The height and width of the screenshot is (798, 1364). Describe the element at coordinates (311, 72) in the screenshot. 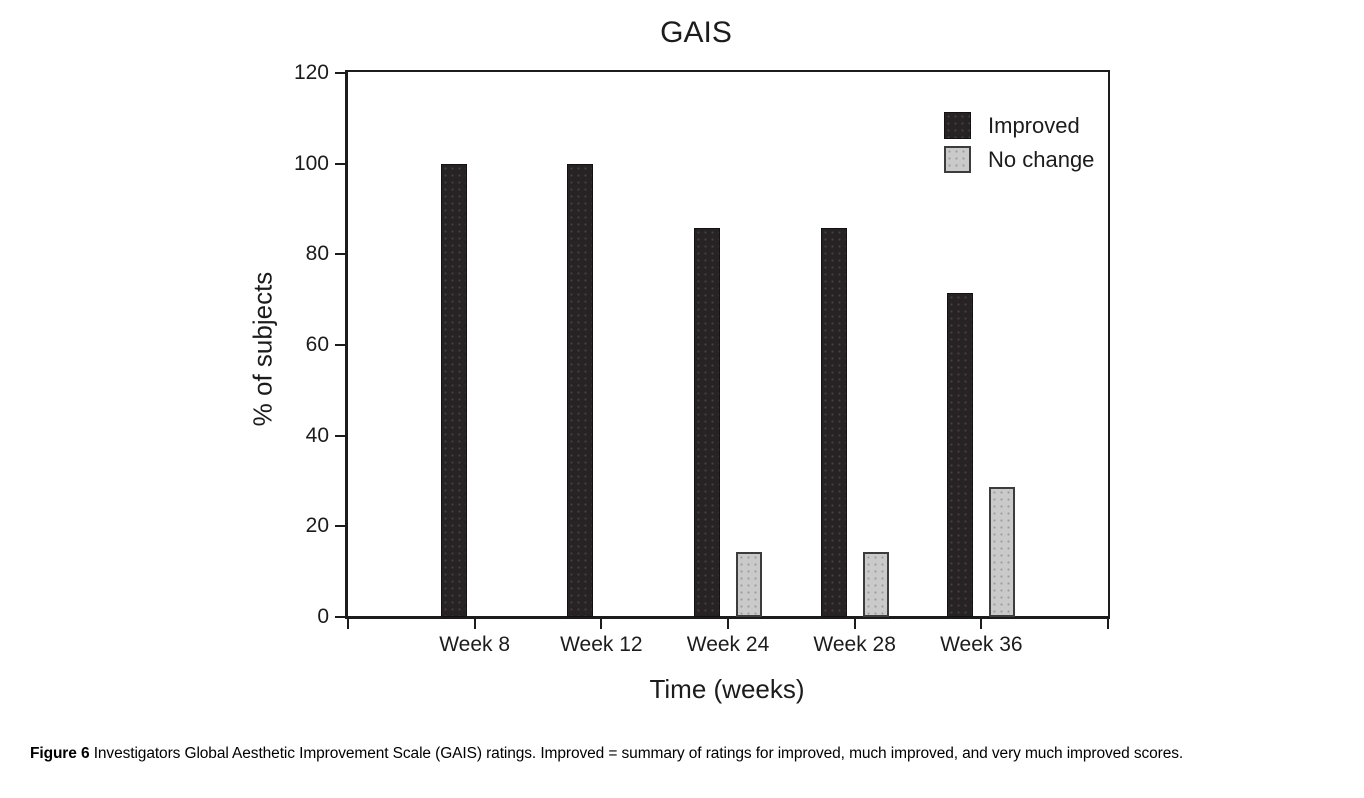

I see `y-tick-label-120: 120` at that location.